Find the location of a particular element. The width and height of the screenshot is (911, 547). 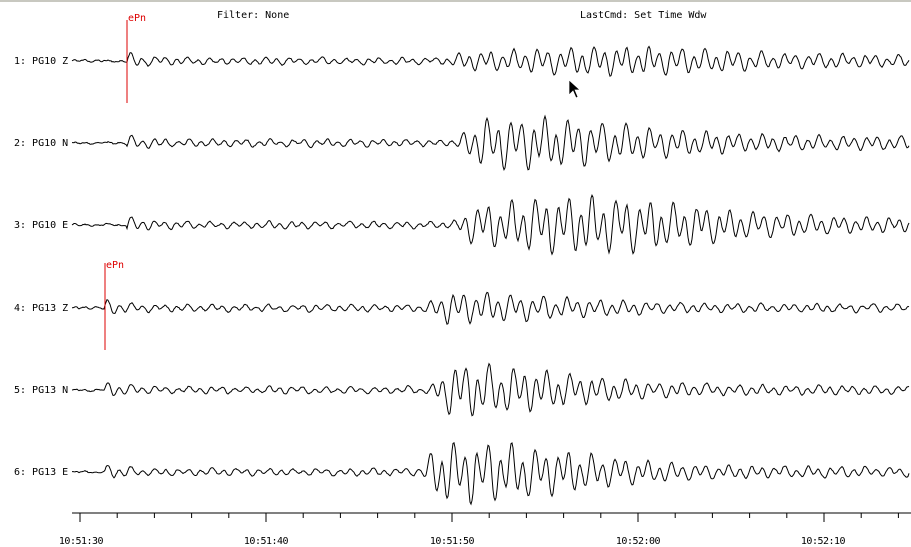

trace-label-6: 6: PG13 E is located at coordinates (41, 472).